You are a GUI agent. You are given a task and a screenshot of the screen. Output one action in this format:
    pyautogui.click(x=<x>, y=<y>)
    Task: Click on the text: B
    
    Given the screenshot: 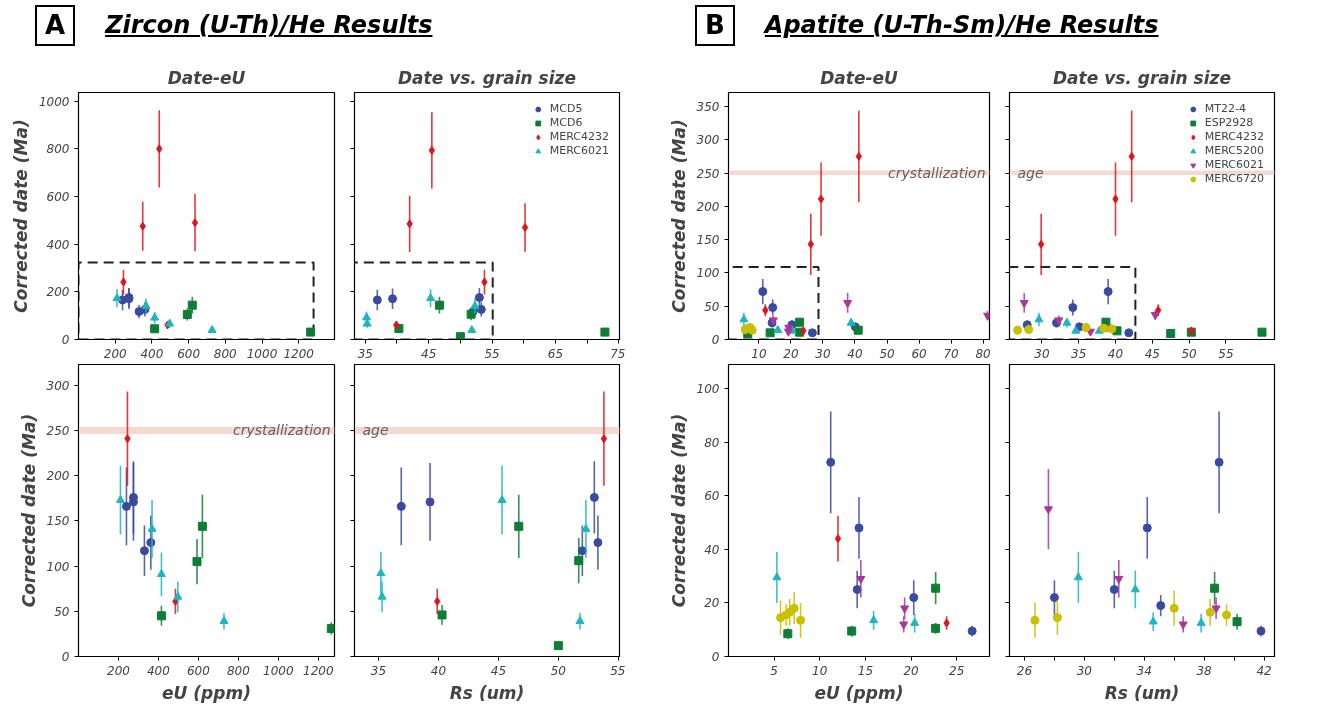 What is the action you would take?
    pyautogui.click(x=715, y=26)
    